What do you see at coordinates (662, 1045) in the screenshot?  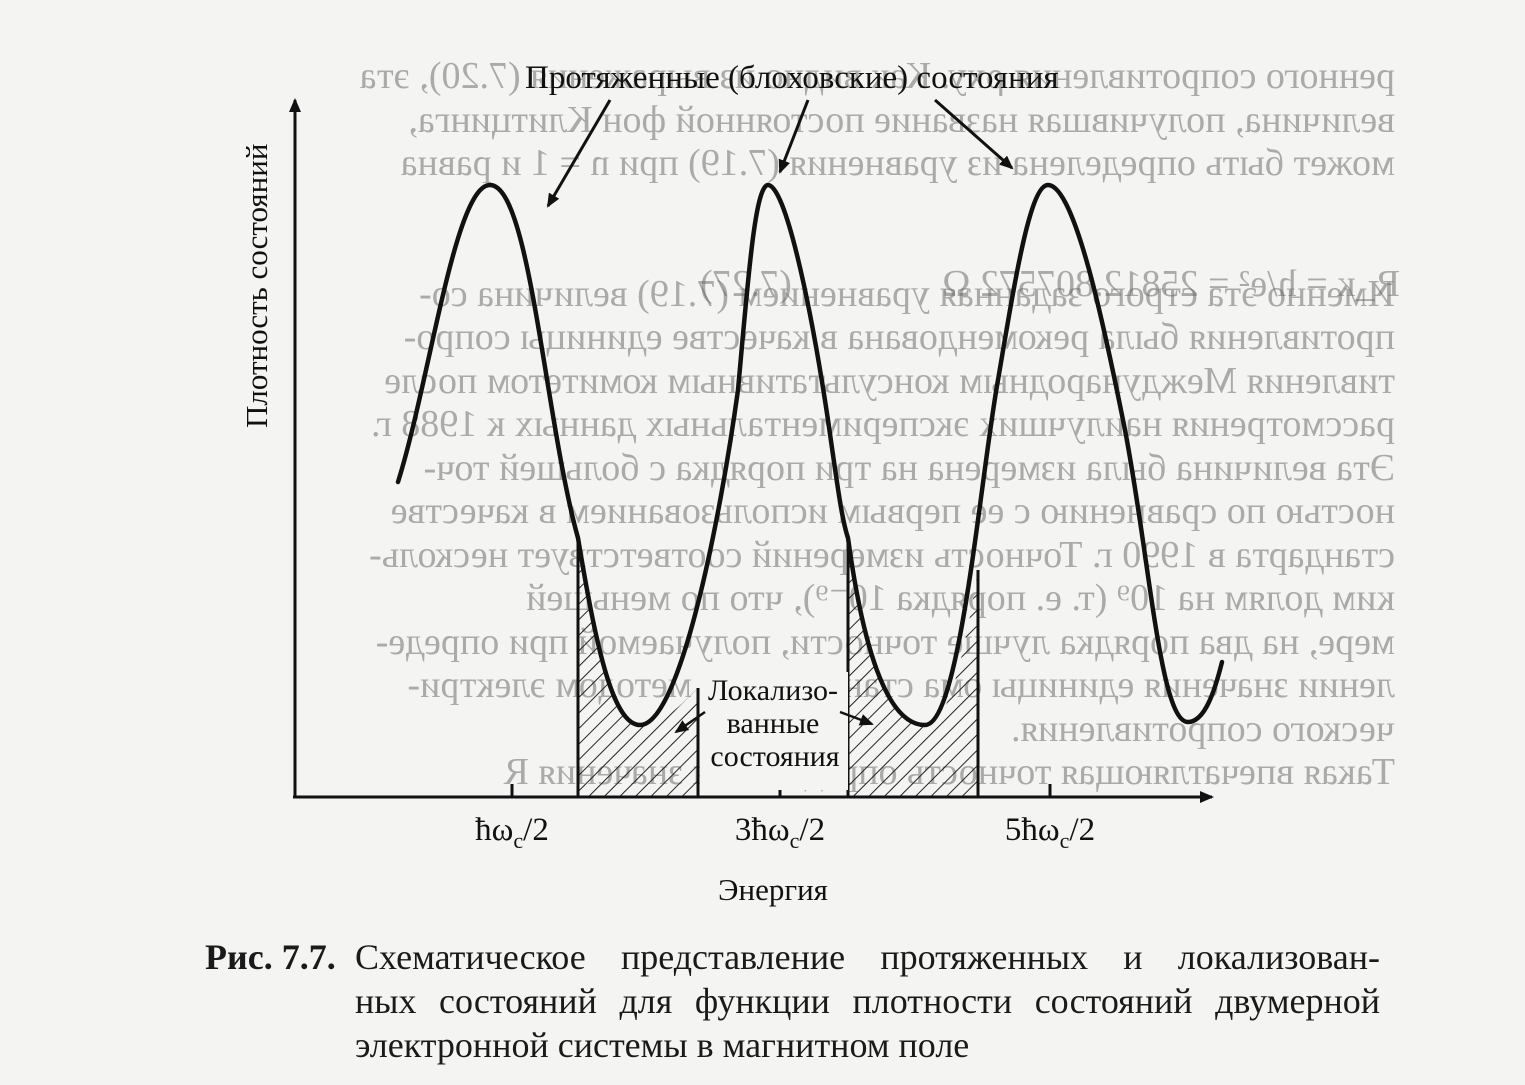 I see `caption-line: электронной системы в магнитном поле` at bounding box center [662, 1045].